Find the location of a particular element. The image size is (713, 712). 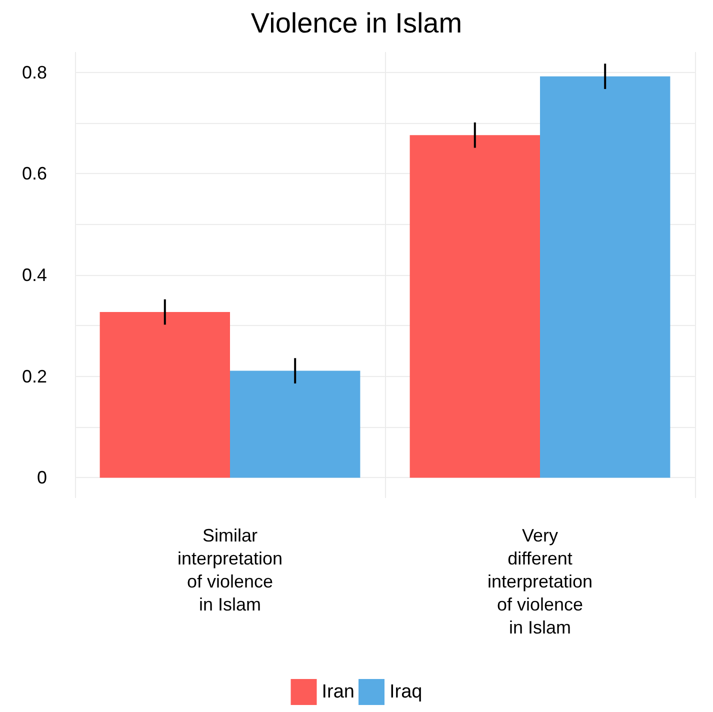

legend-label: Iraq is located at coordinates (406, 692).